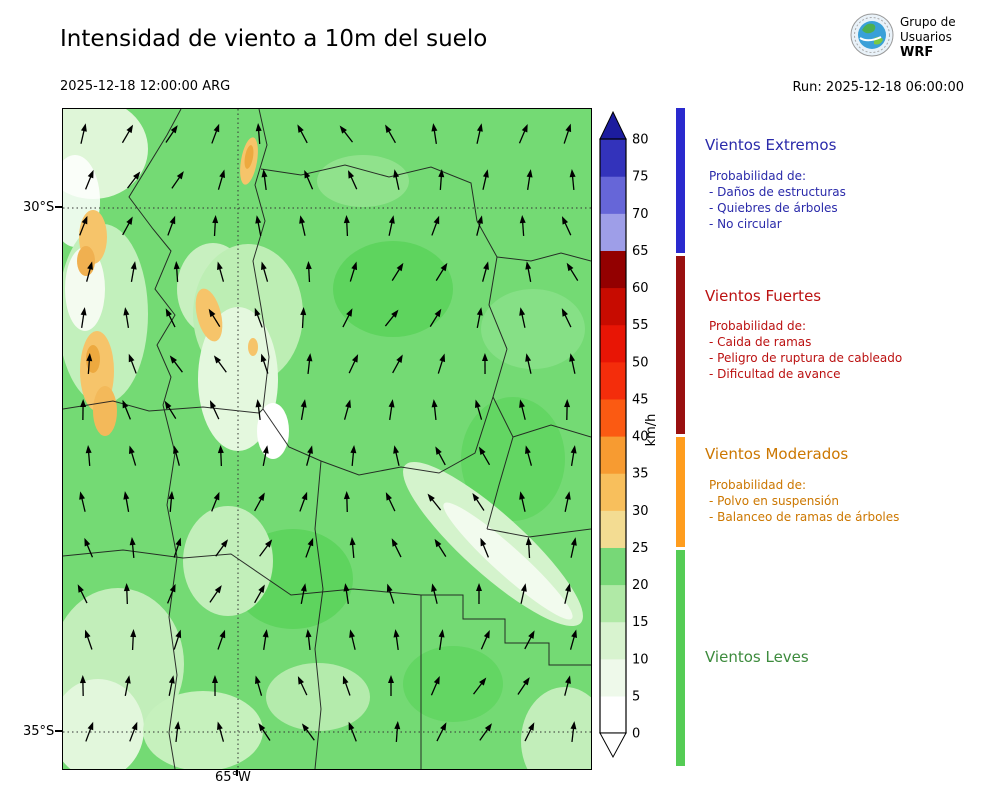 This screenshot has height=800, width=1000. Describe the element at coordinates (757, 657) in the screenshot. I see `legend-title-leves: Vientos Leves` at that location.